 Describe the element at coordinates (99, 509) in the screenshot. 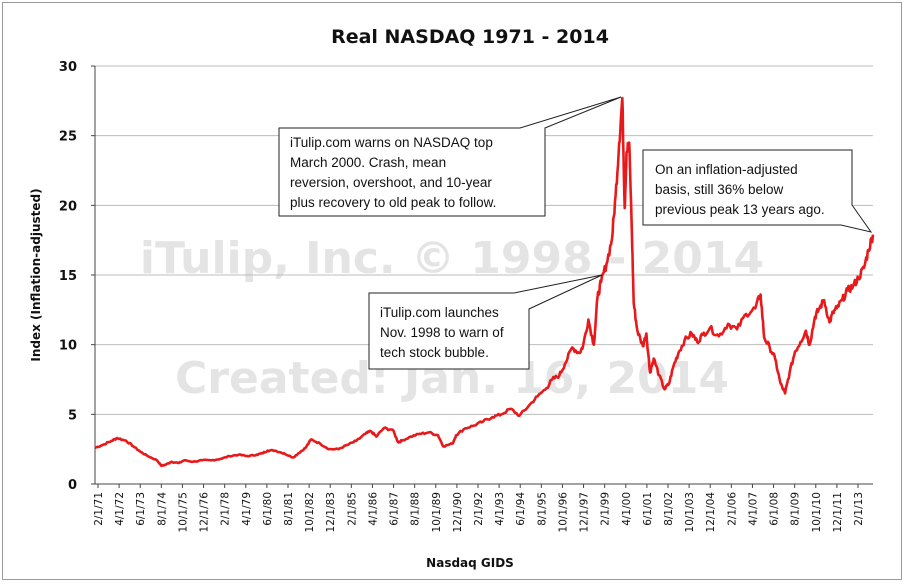

I see `x-tick-label: 2/1/71` at that location.